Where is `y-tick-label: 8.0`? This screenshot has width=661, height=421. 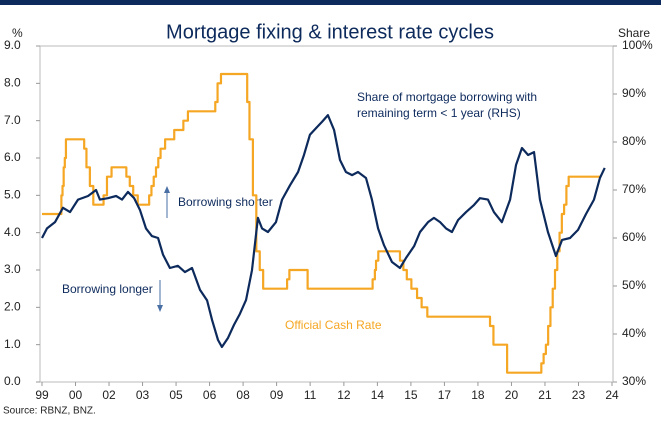 y-tick-label: 8.0 is located at coordinates (12, 83).